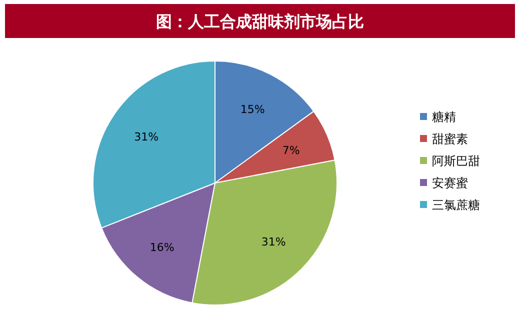 The width and height of the screenshot is (520, 324). What do you see at coordinates (450, 183) in the screenshot?
I see `legend-label: 安赛蜜` at bounding box center [450, 183].